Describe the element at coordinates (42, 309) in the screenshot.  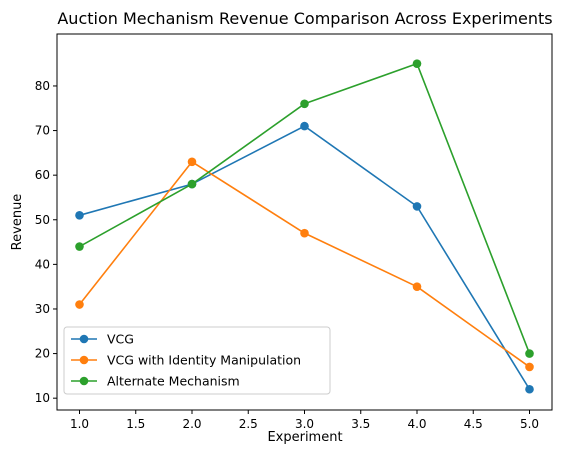
I see `y-tick-label: 30` at that location.